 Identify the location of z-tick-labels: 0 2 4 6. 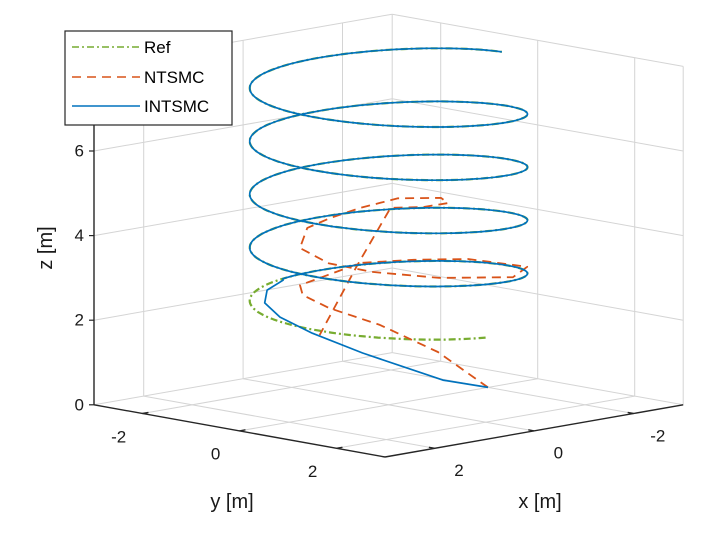
(79, 277).